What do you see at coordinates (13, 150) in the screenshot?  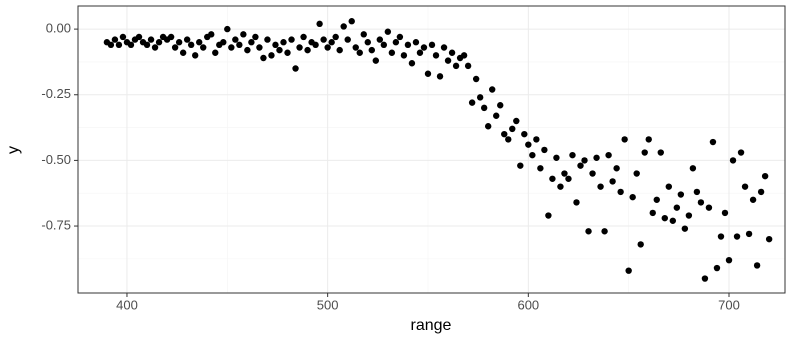 I see `y-axis-title: y` at bounding box center [13, 150].